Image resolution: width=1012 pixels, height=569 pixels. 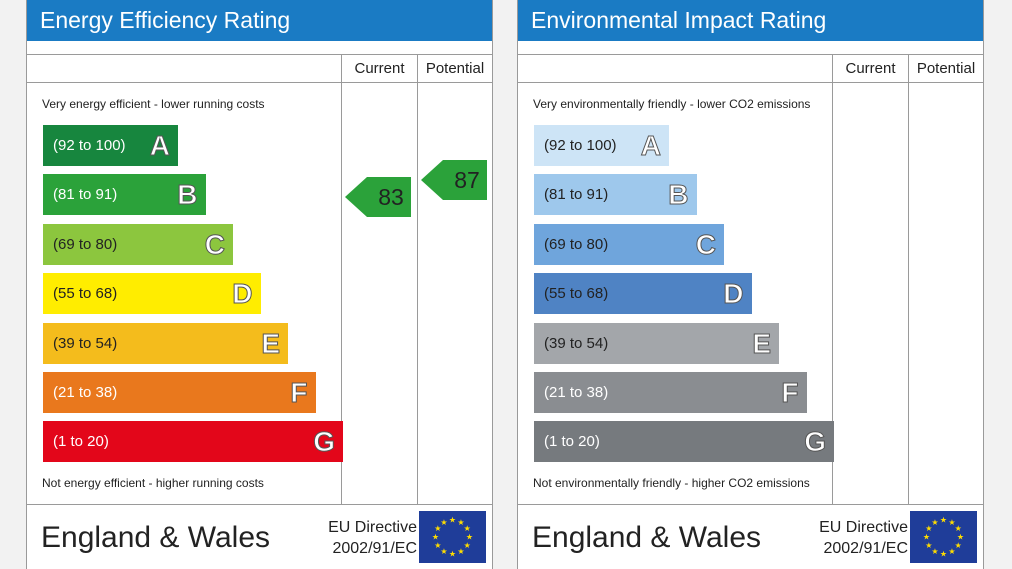 What do you see at coordinates (615, 195) in the screenshot?
I see `rating-band-b: (81 to 91) B` at bounding box center [615, 195].